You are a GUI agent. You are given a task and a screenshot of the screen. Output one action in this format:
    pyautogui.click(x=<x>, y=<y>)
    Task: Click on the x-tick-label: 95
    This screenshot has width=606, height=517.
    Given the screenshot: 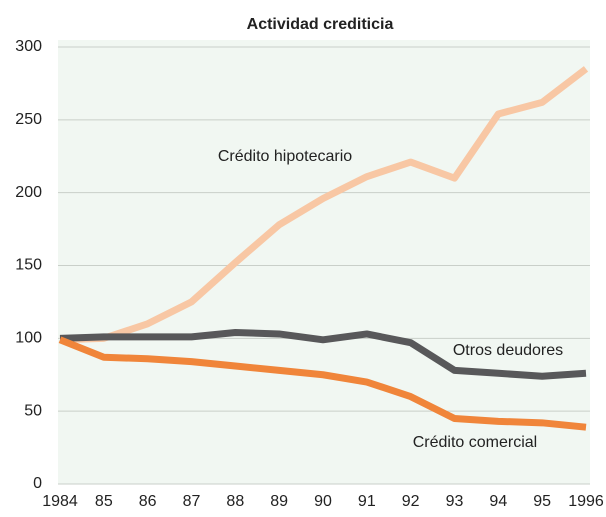 What is the action you would take?
    pyautogui.click(x=542, y=501)
    